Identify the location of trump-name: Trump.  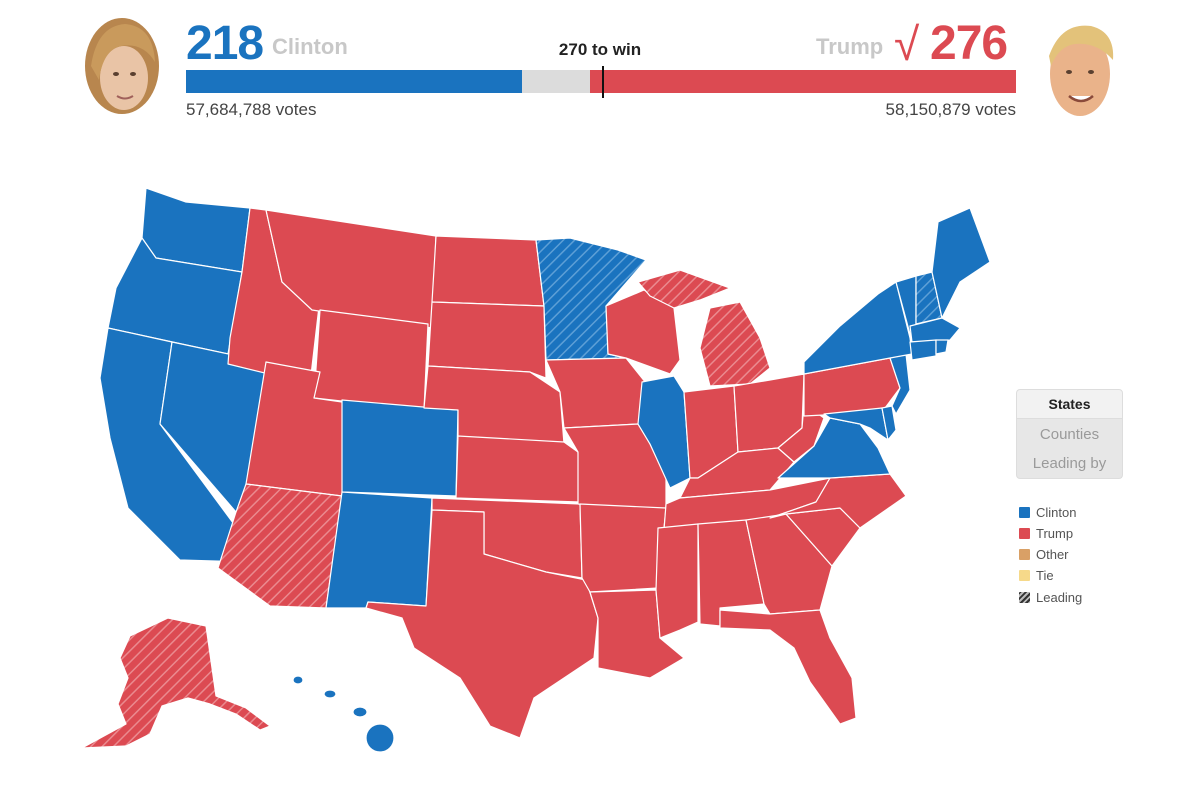
(850, 46).